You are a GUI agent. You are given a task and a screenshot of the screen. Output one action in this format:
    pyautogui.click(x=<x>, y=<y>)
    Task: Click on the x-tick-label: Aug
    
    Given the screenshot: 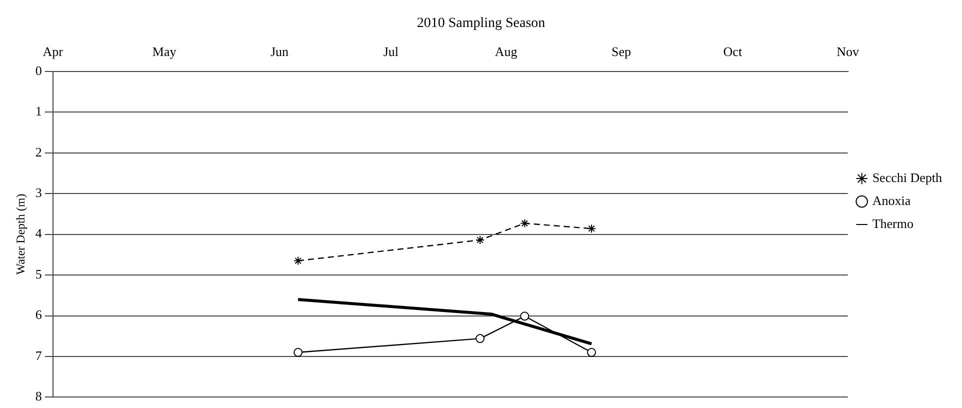 What is the action you would take?
    pyautogui.click(x=506, y=52)
    